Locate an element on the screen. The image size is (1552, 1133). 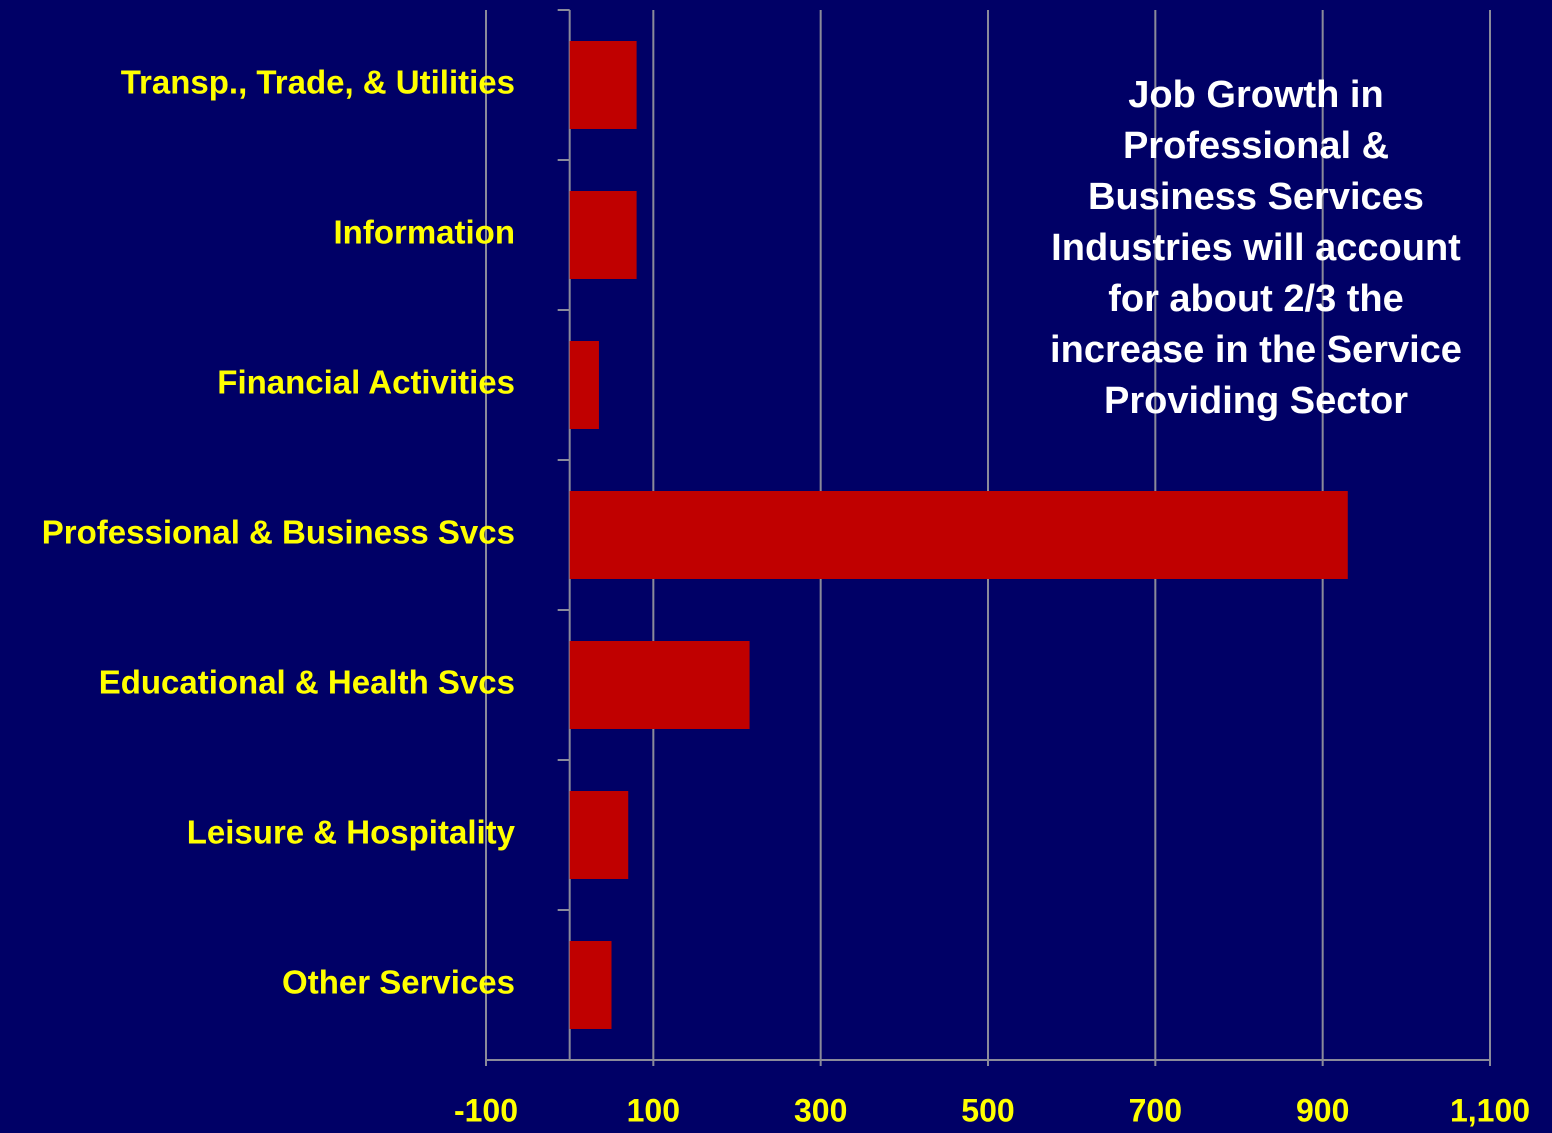
category-label: Information is located at coordinates (424, 232).